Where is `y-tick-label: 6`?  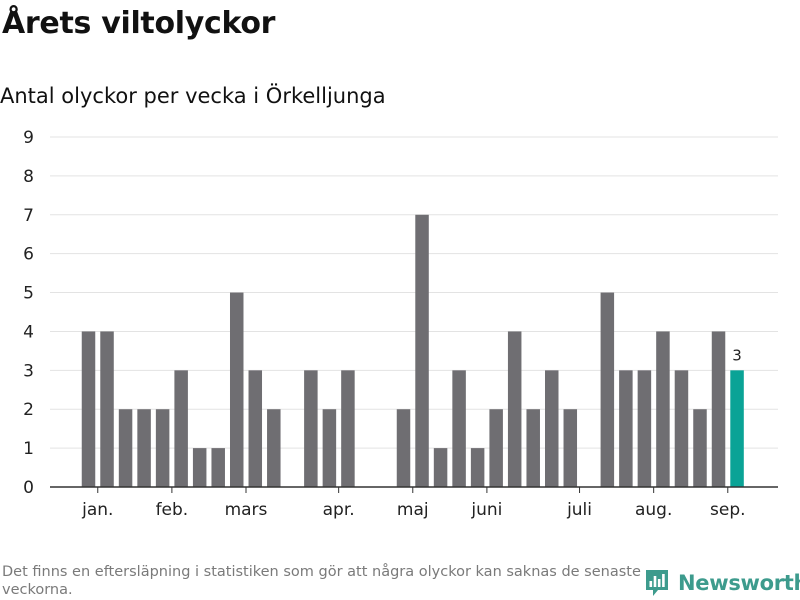
y-tick-label: 6 is located at coordinates (28, 255).